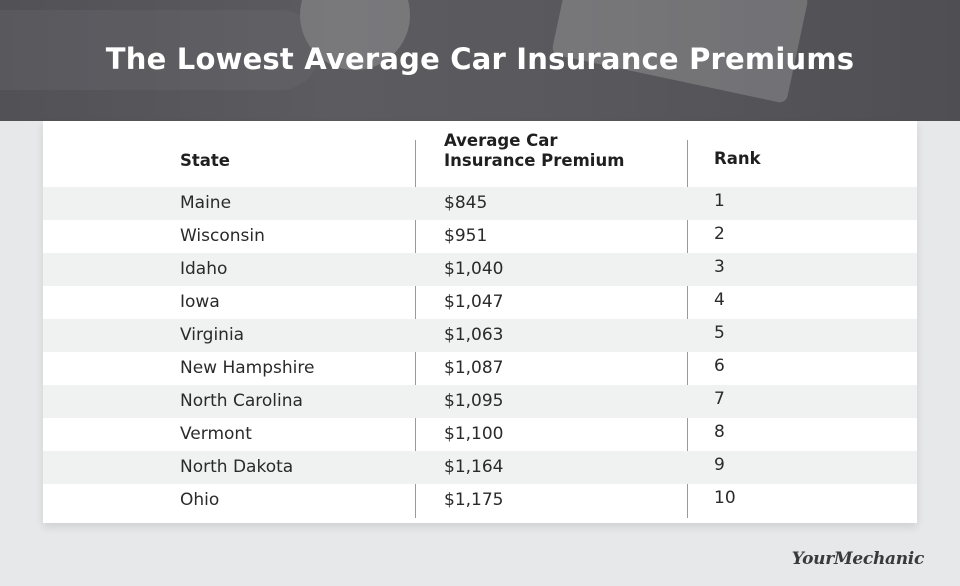 The image size is (960, 586). Describe the element at coordinates (719, 267) in the screenshot. I see `cell-rank: 3` at that location.